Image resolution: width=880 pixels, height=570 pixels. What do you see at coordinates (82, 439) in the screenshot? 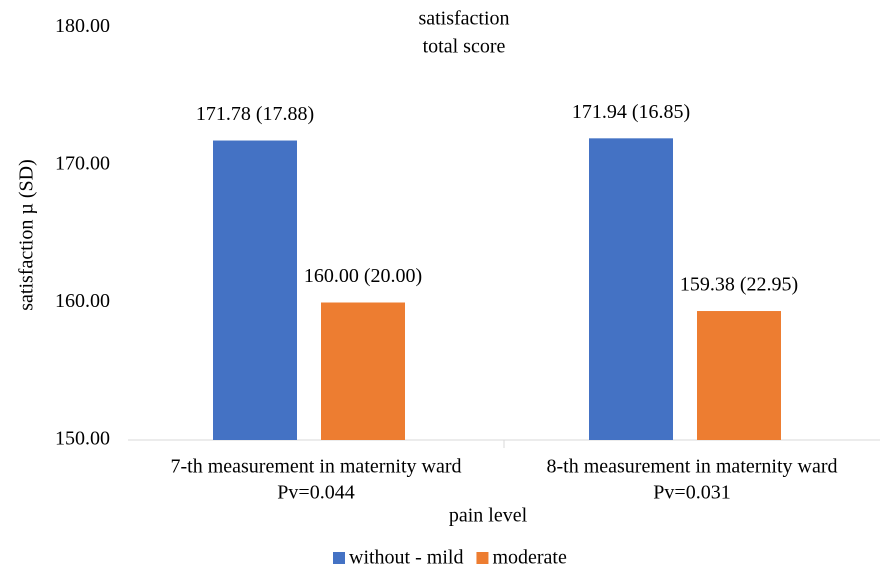
I see `y-tick-label: 150.00` at bounding box center [82, 439].